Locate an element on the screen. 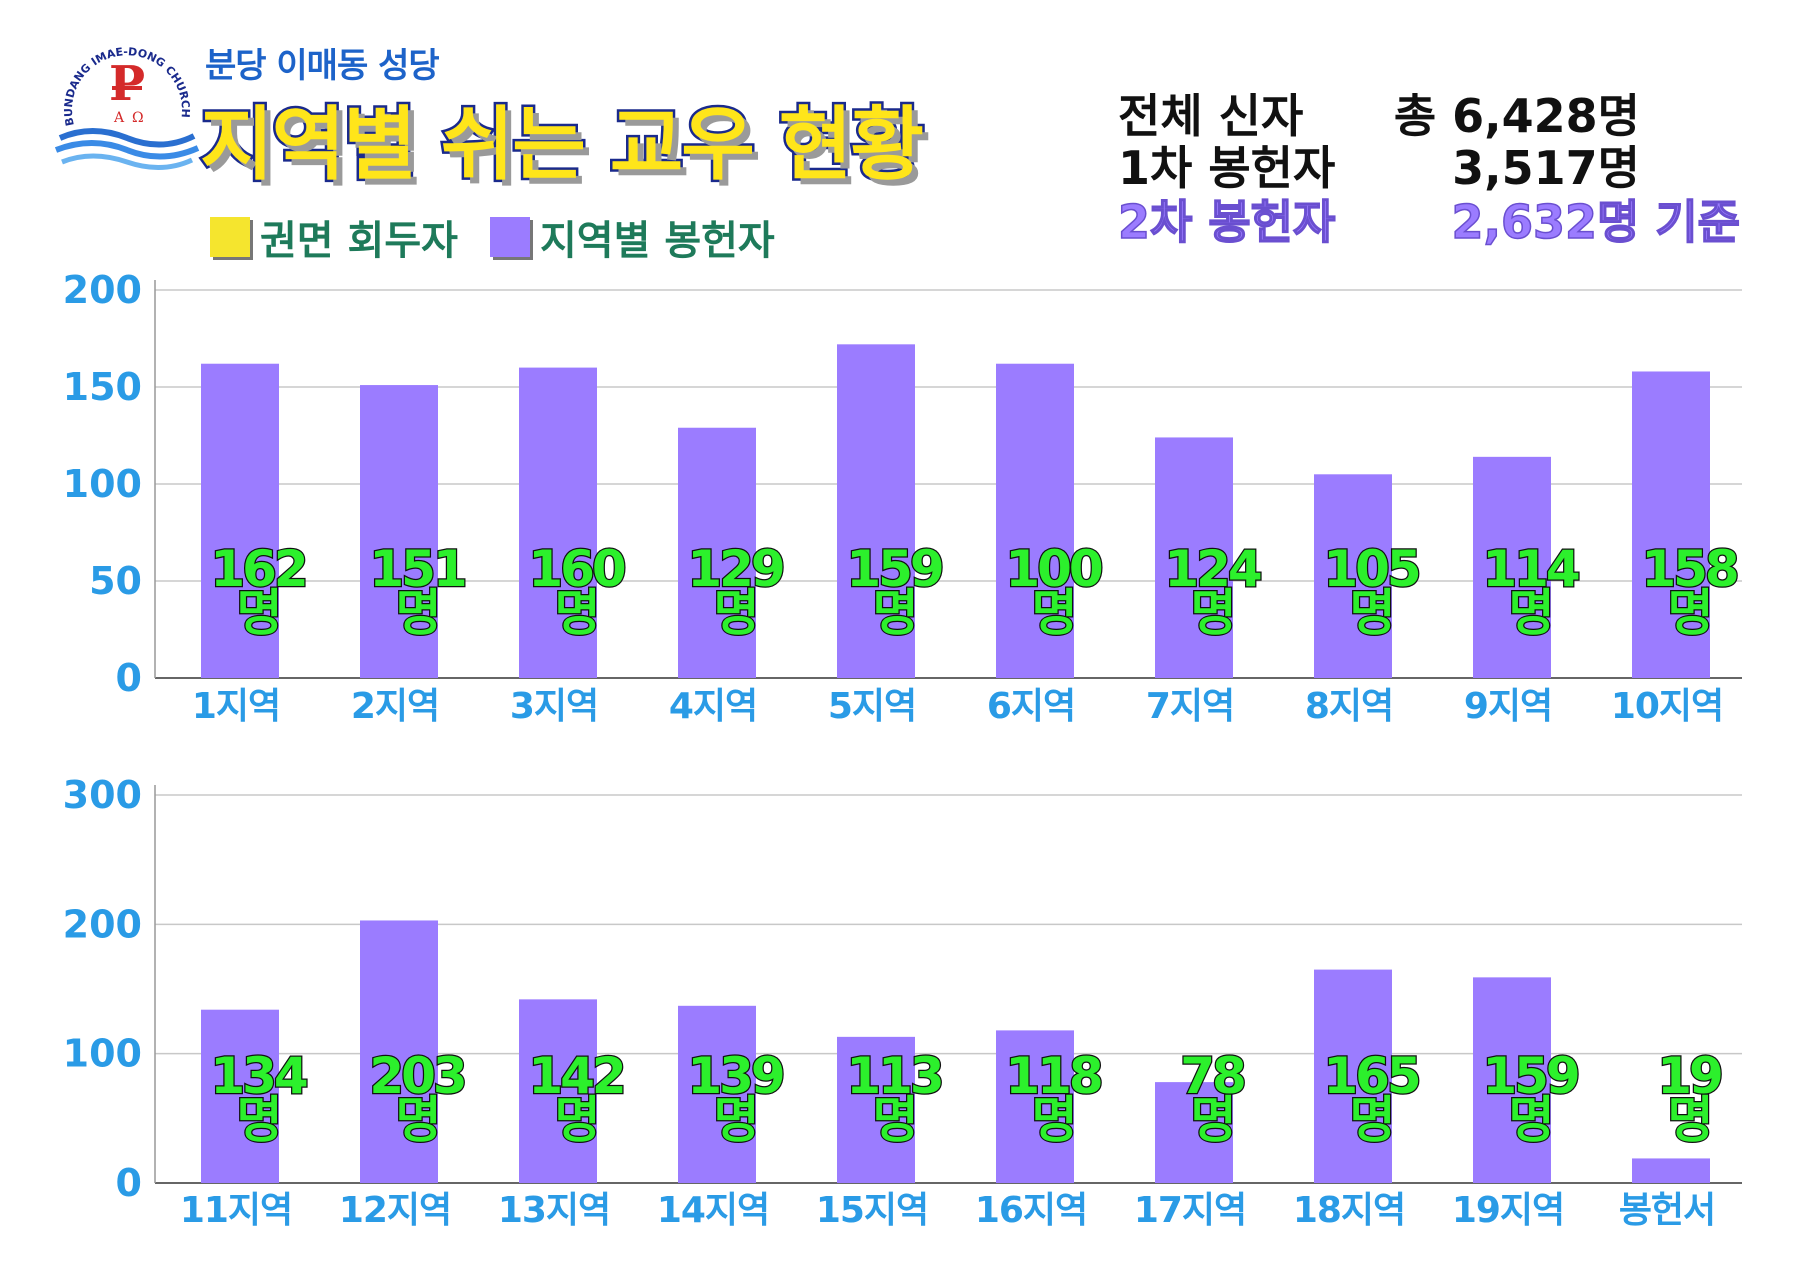 This screenshot has width=1800, height=1272. x-category-label: 14지역 is located at coordinates (713, 1210).